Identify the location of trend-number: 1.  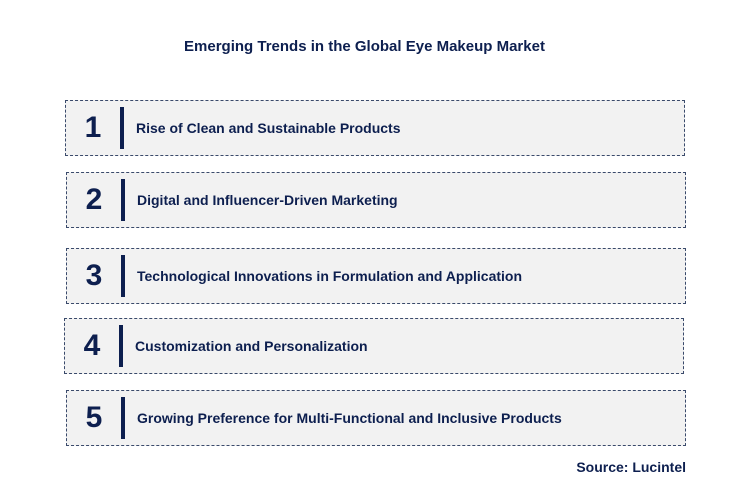
(93, 127).